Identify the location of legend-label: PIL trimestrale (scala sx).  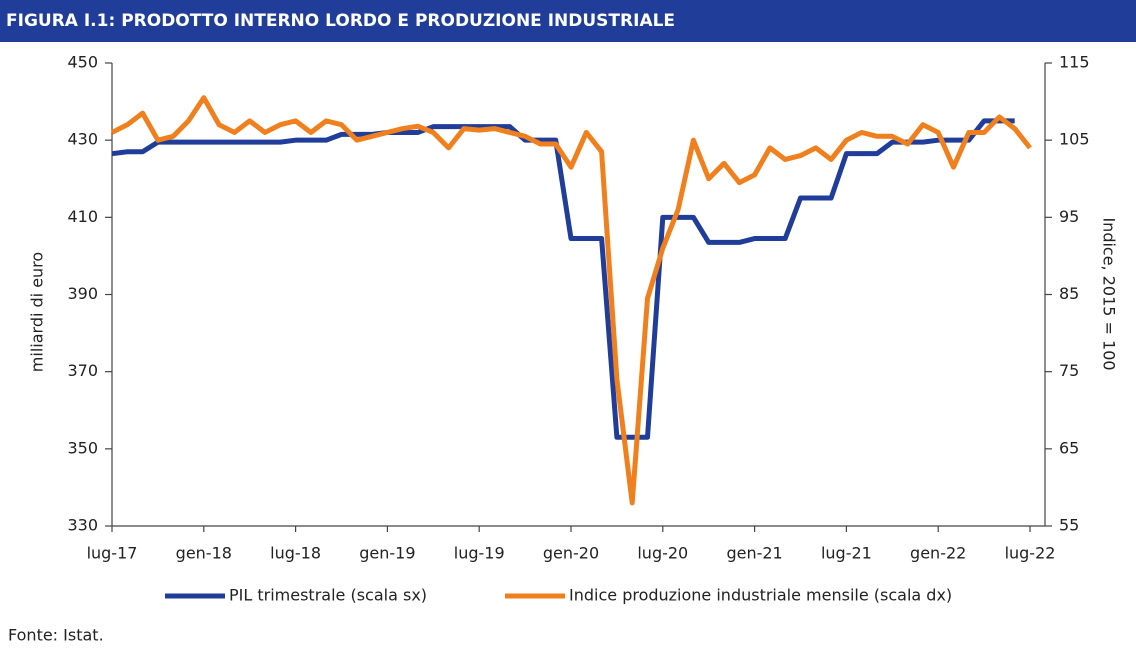
(328, 595).